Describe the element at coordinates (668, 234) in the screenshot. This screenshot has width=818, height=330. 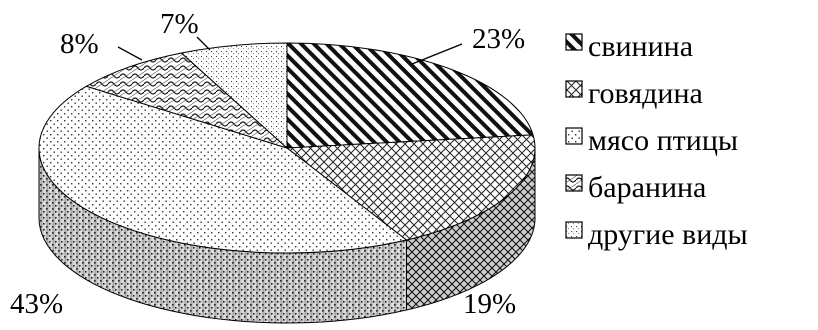
I see `legend-label-4: другие виды` at that location.